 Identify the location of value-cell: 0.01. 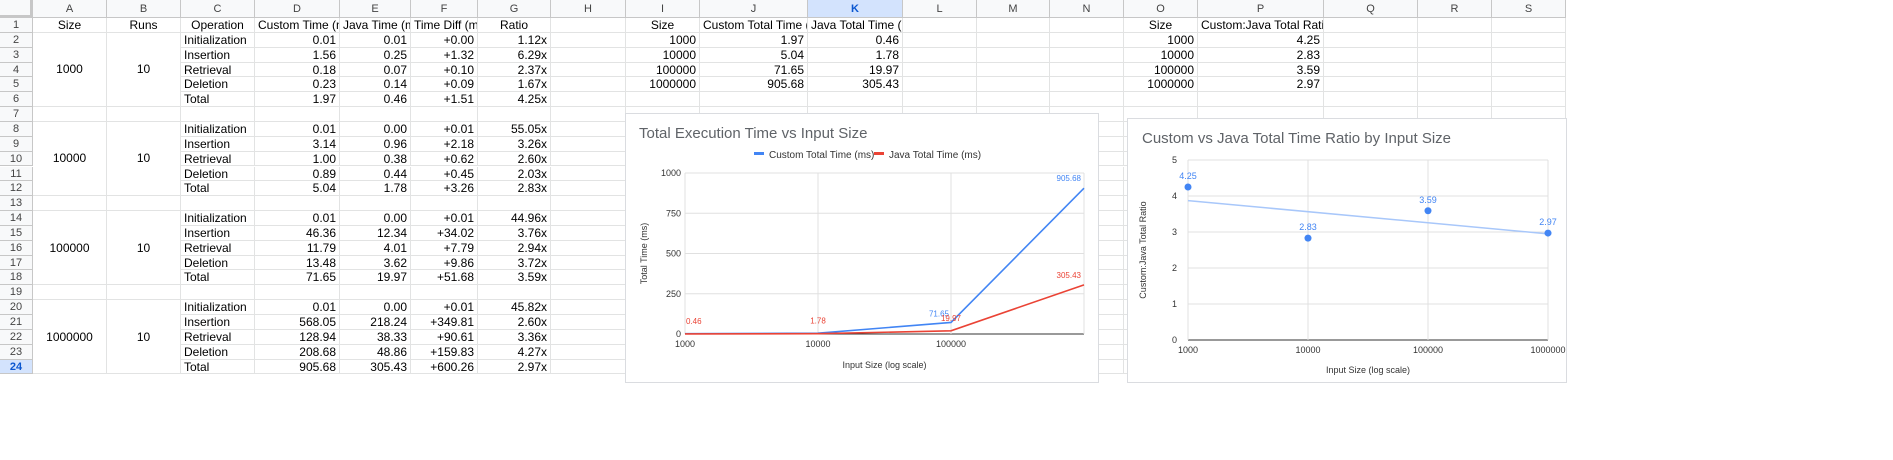
(297, 129).